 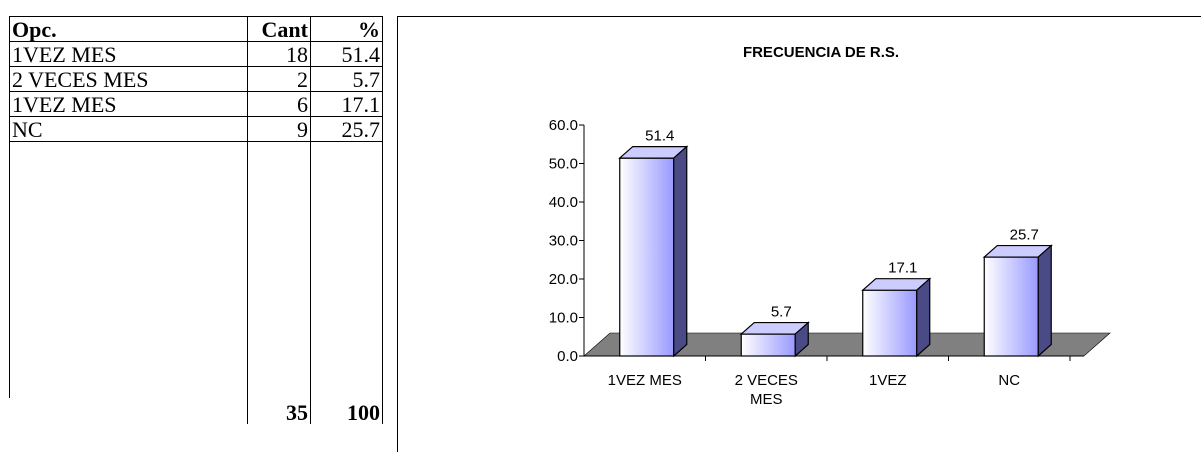 I want to click on data-label: 25.7, so click(x=1024, y=235).